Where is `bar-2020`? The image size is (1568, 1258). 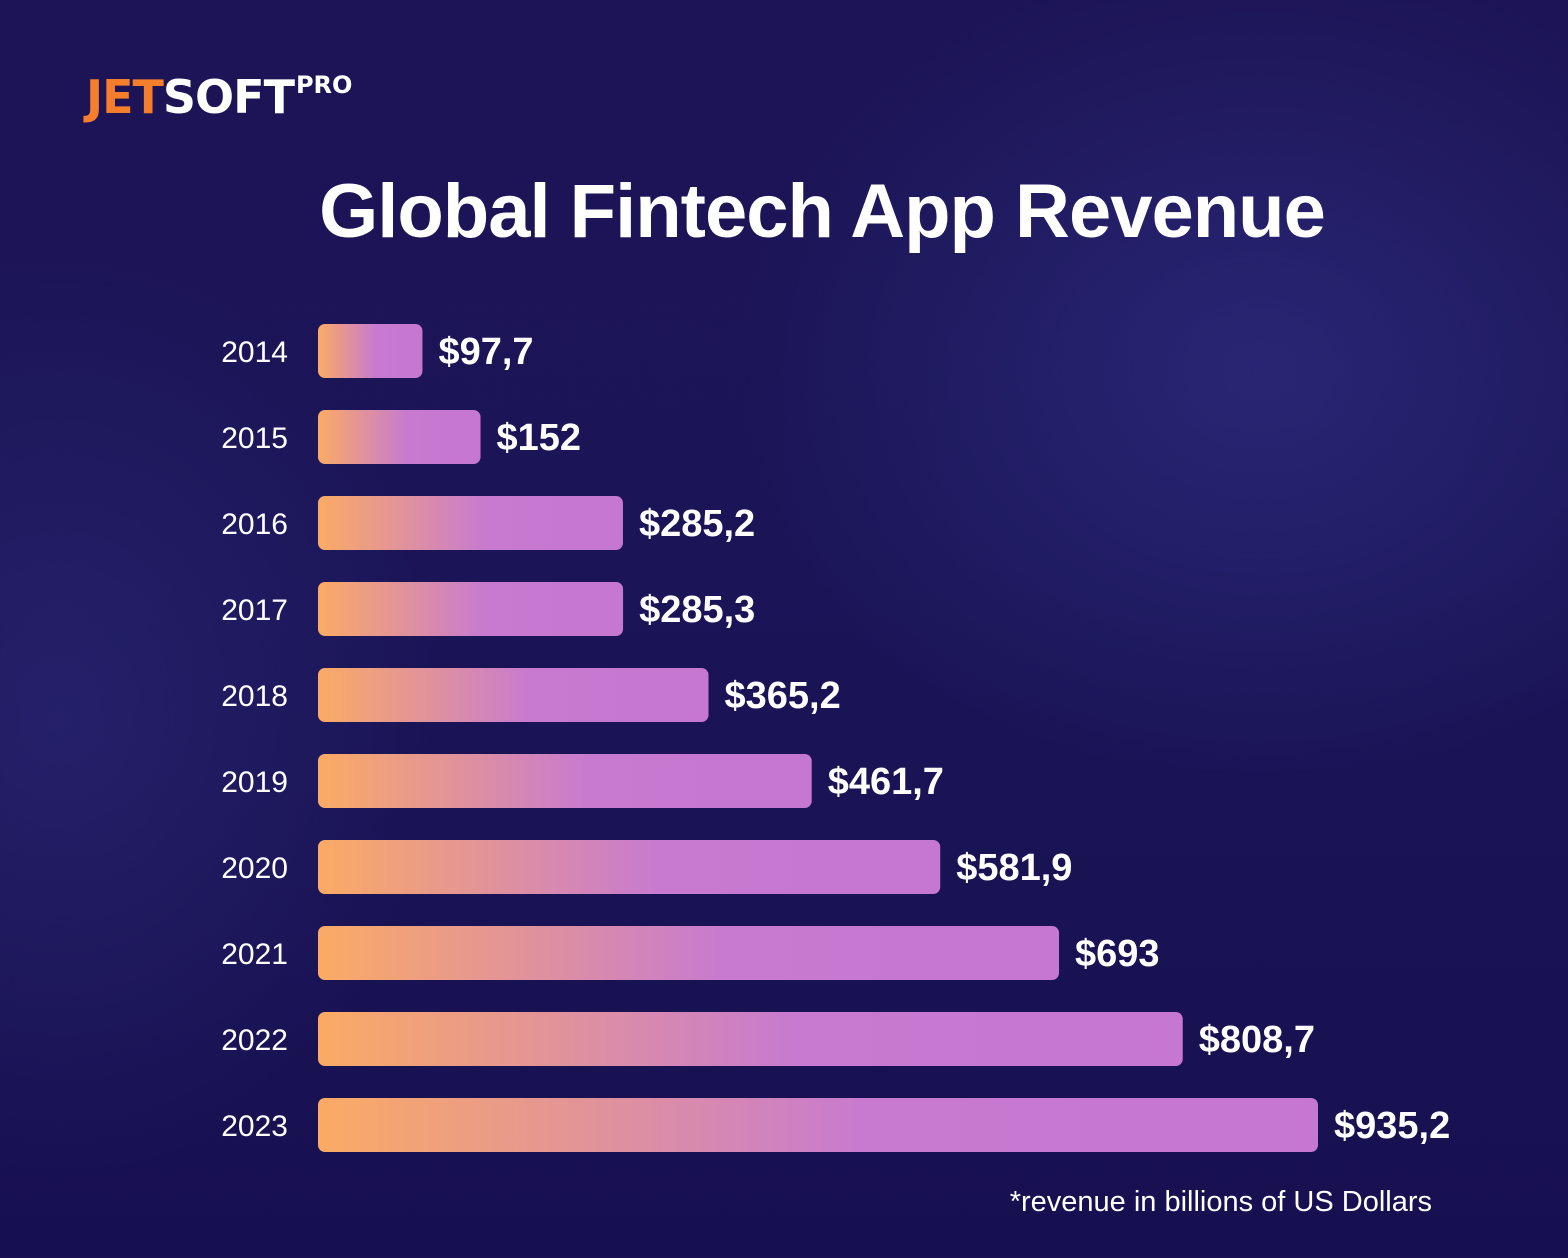
bar-2020 is located at coordinates (629, 867).